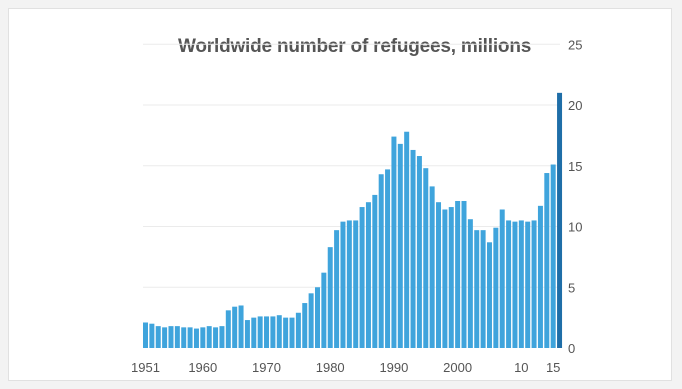 The height and width of the screenshot is (389, 682). Describe the element at coordinates (521, 284) in the screenshot. I see `bar-2010` at that location.